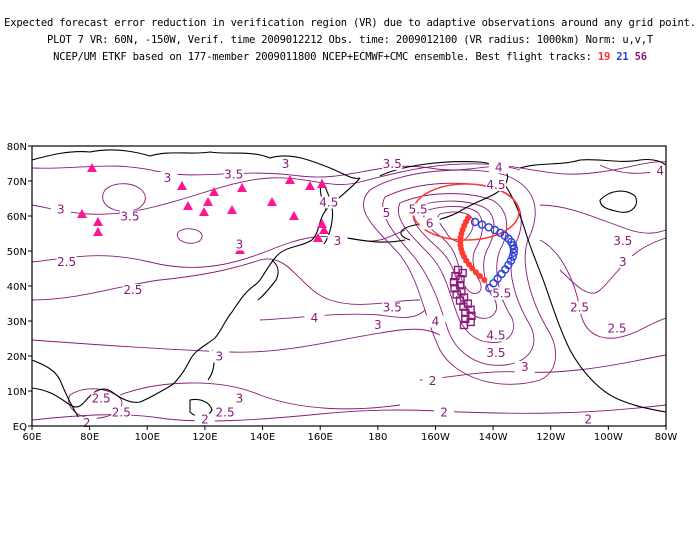 This screenshot has height=540, width=700. I want to click on track-19-label: 19, so click(604, 57).